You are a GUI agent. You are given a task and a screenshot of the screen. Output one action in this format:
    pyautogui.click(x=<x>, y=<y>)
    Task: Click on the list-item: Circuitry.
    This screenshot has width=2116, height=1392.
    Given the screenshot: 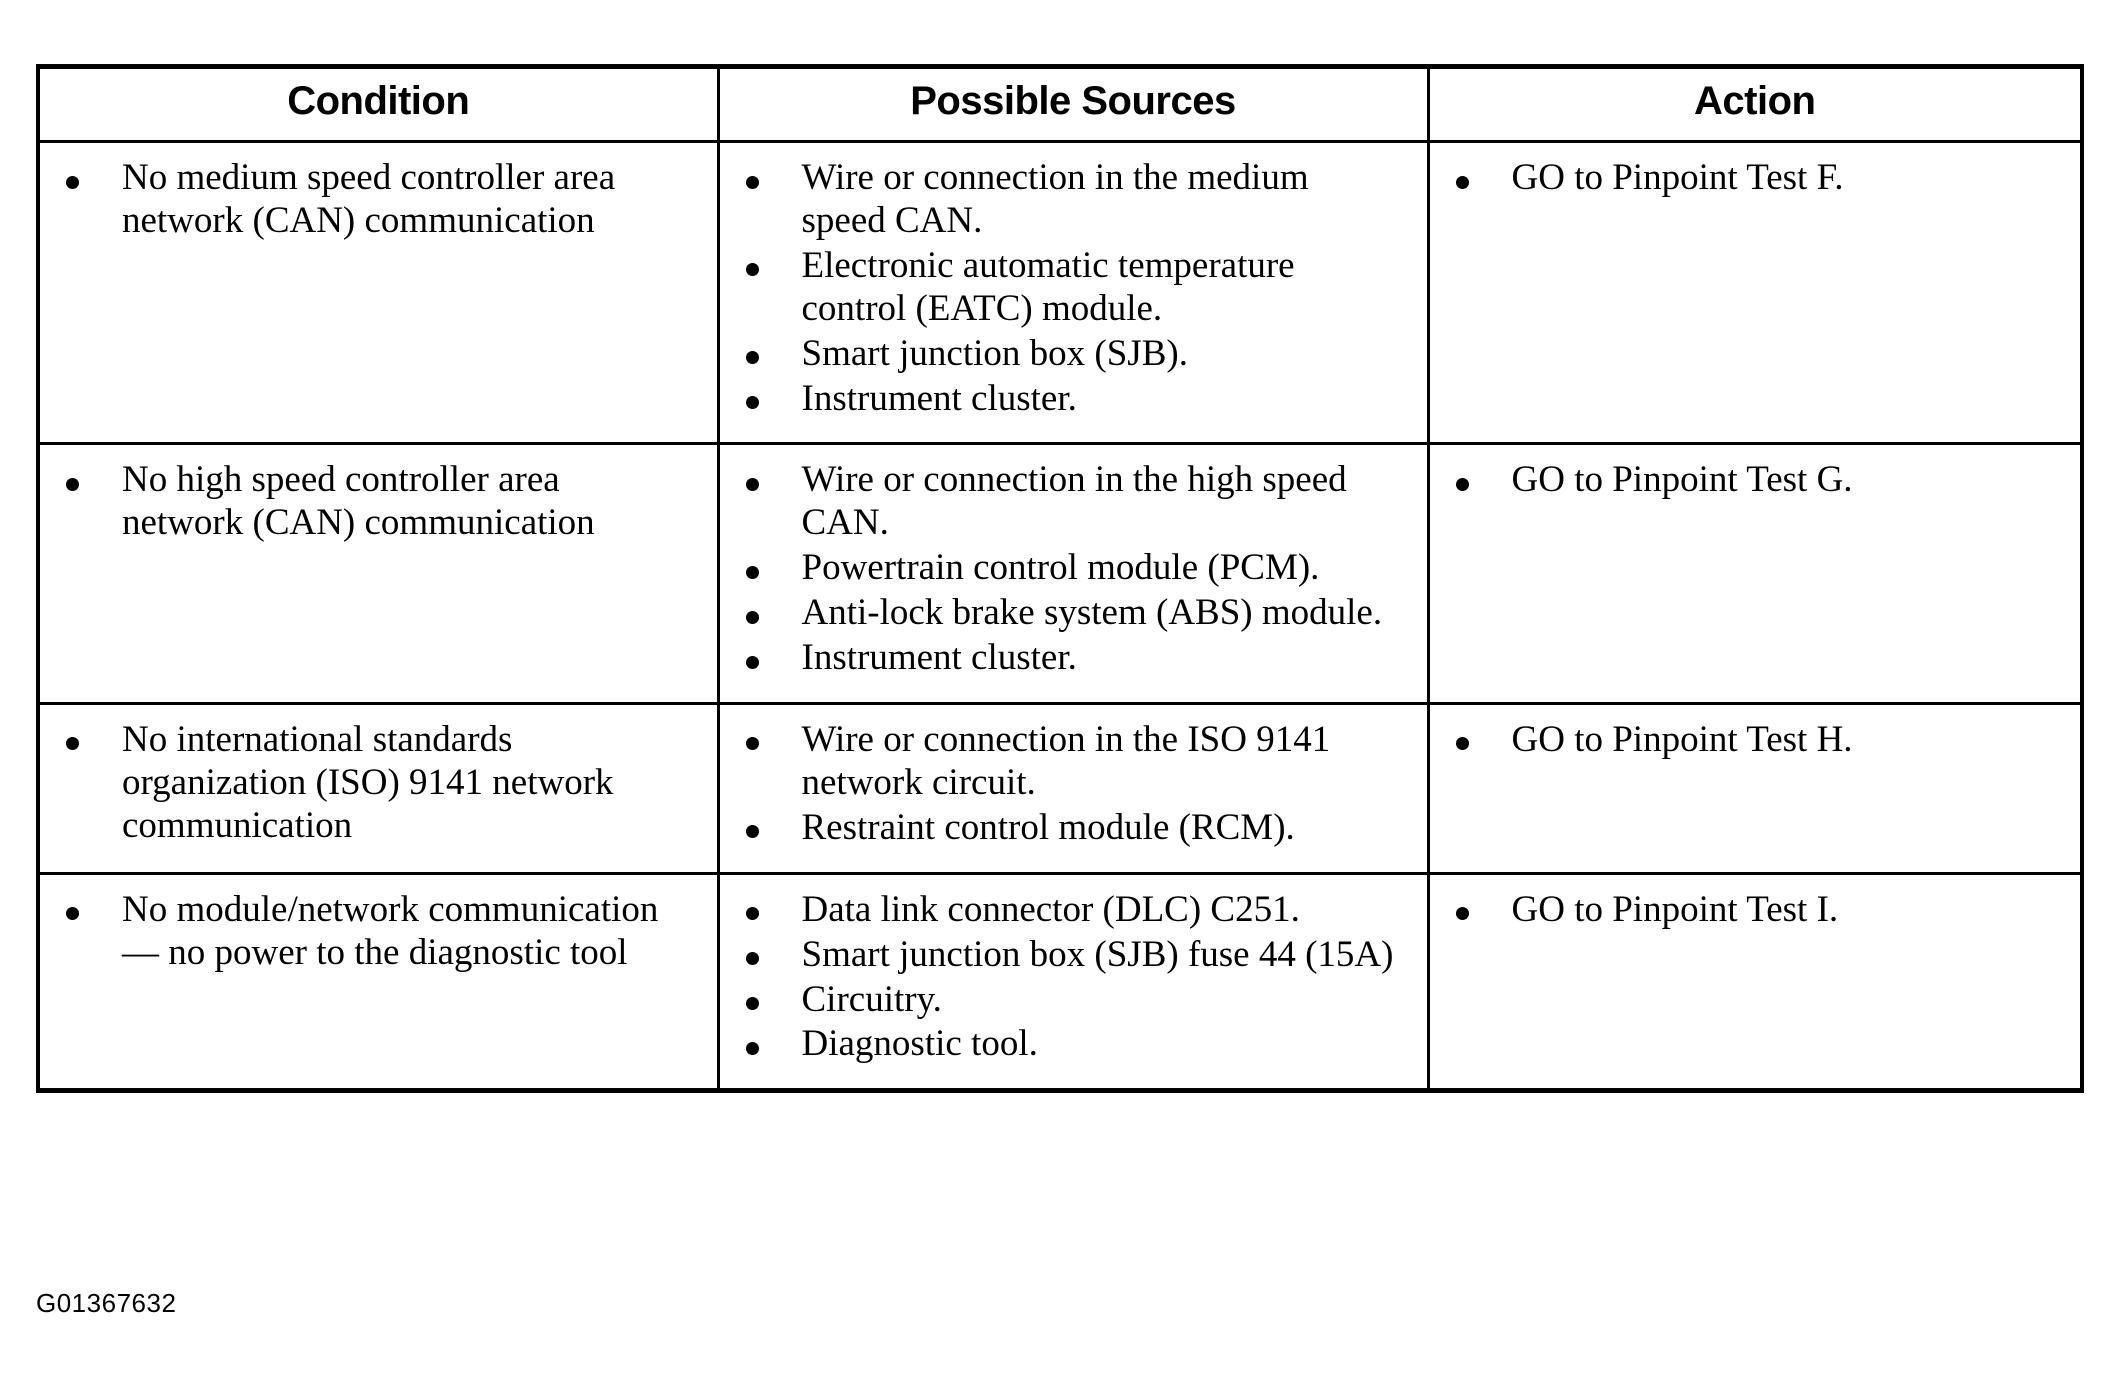 What is the action you would take?
    pyautogui.click(x=1071, y=1000)
    